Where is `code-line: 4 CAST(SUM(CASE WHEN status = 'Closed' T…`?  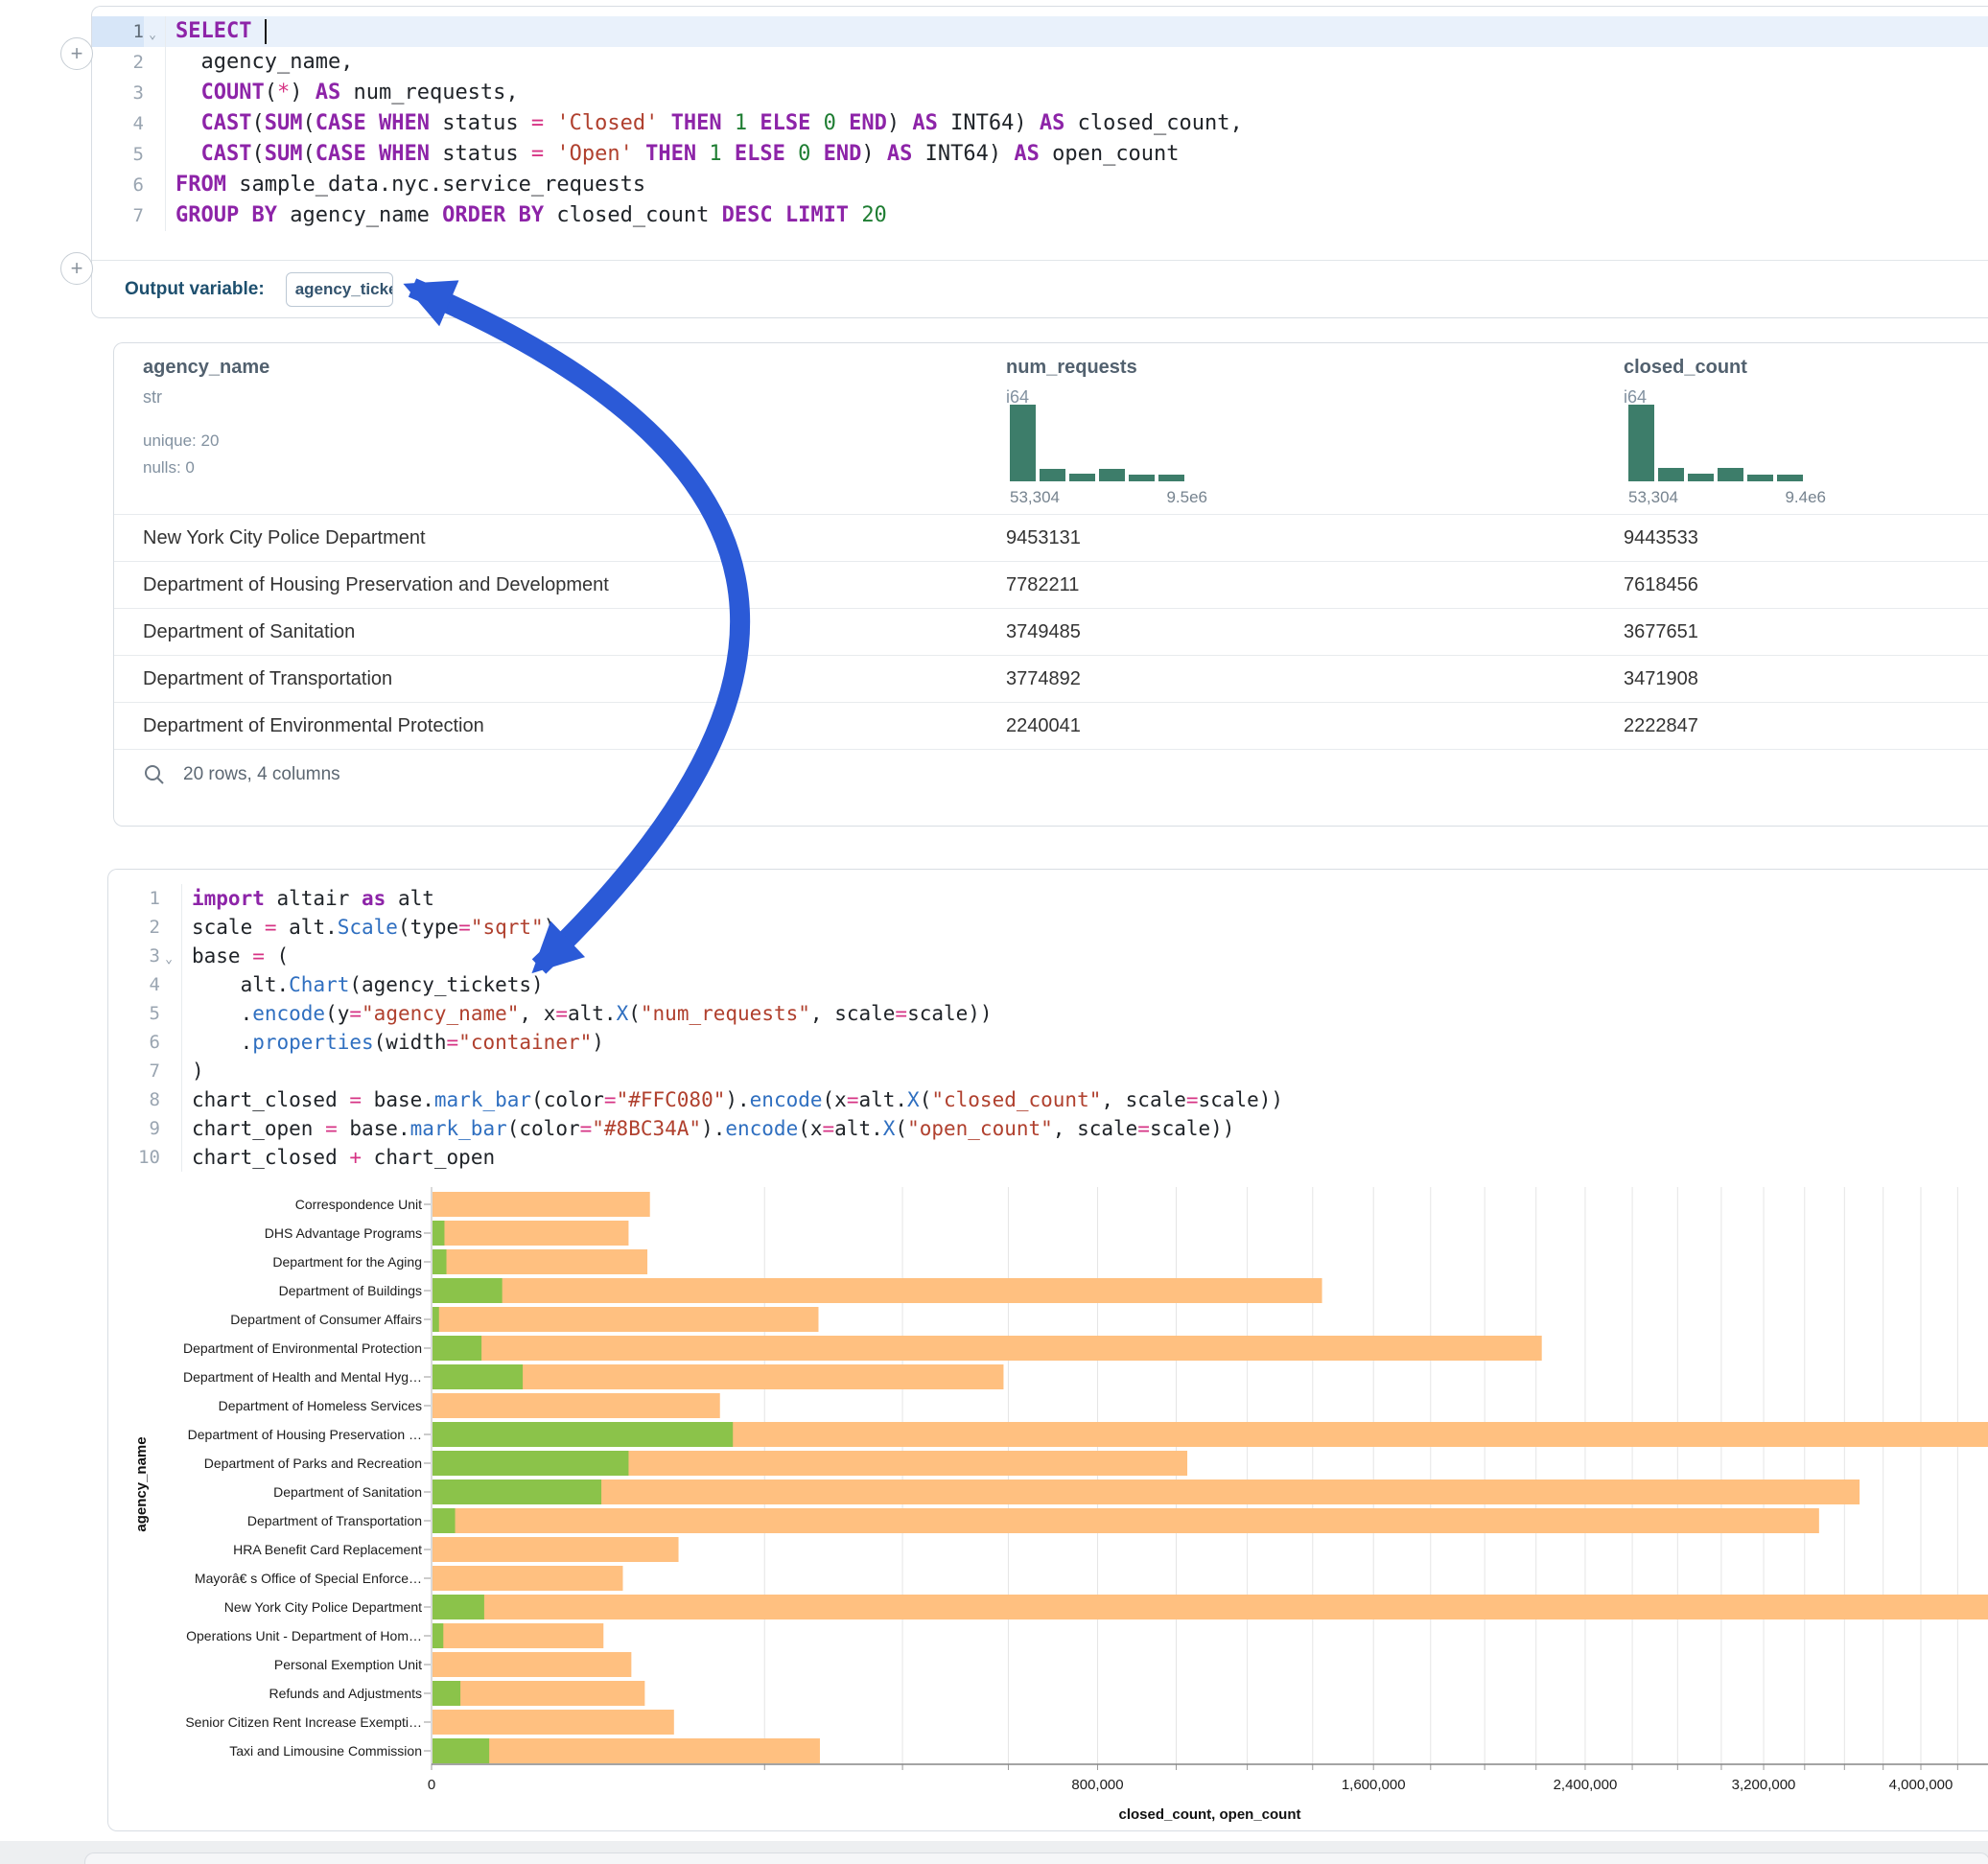 code-line: 4 CAST(SUM(CASE WHEN status = 'Closed' T… is located at coordinates (1040, 123).